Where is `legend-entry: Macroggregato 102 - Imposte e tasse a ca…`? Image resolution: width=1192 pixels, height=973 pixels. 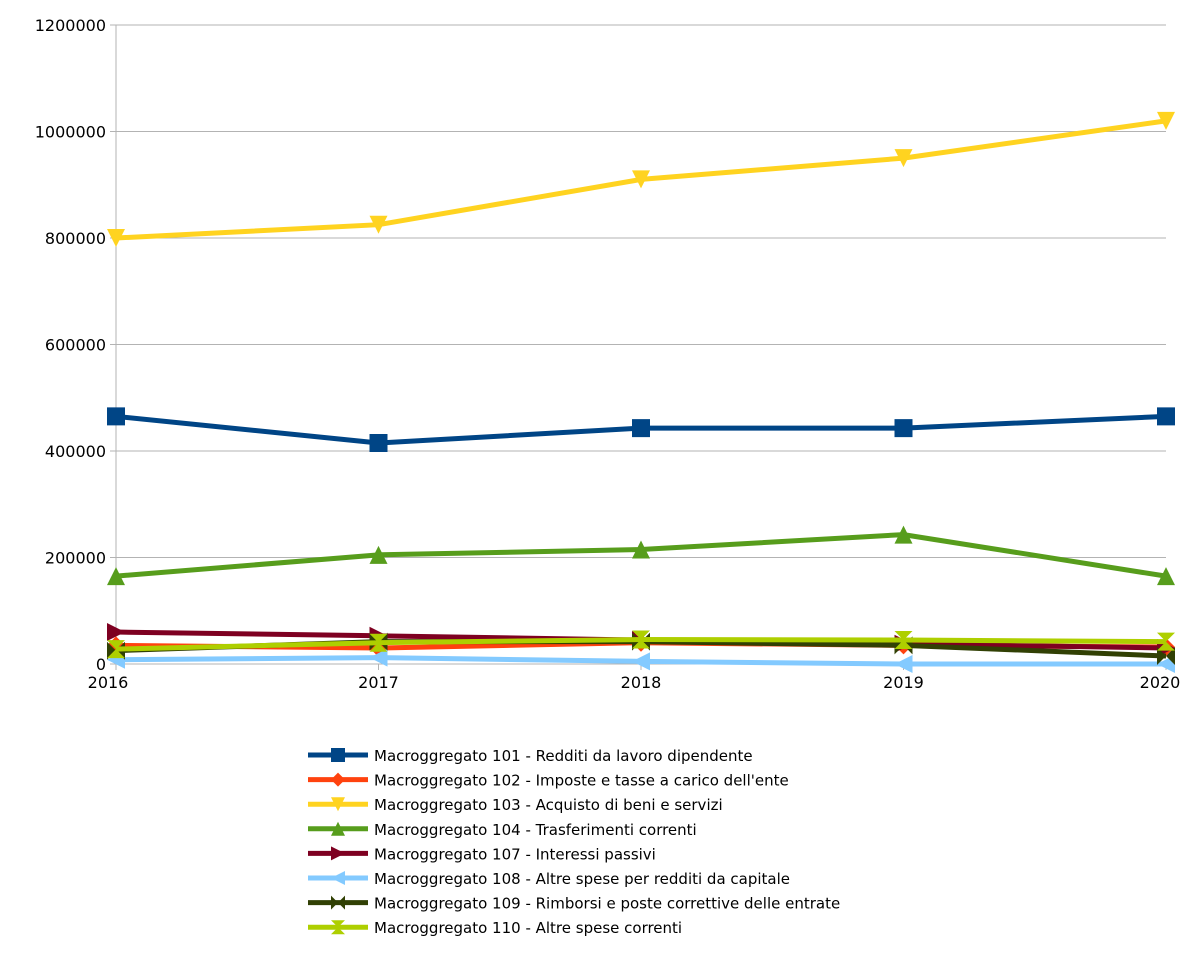 legend-entry: Macroggregato 102 - Imposte e tasse a ca… is located at coordinates (548, 781).